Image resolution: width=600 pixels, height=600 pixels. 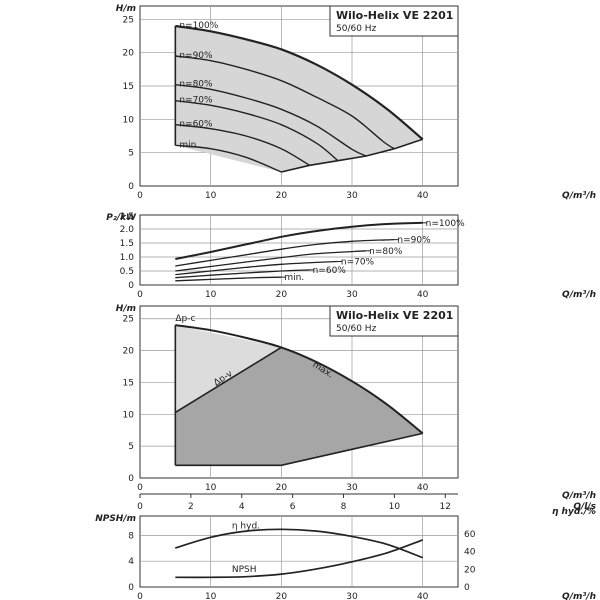 What do you see at coordinates (467, 588) in the screenshot?
I see `y2-tick-label: 0` at bounding box center [467, 588].